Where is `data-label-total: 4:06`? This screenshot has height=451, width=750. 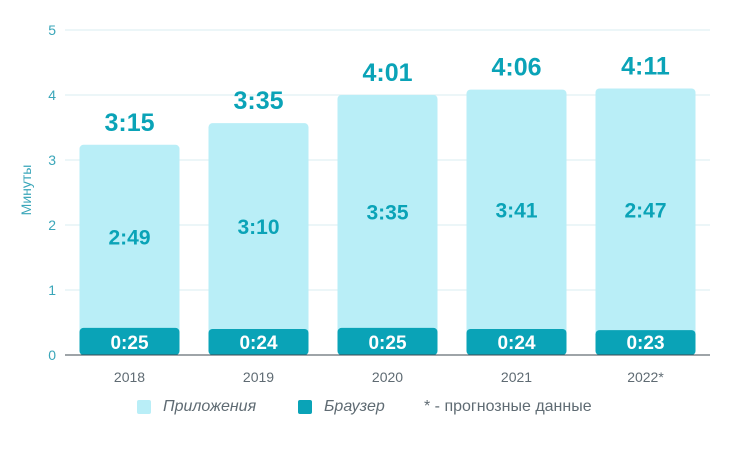
data-label-total: 4:06 is located at coordinates (516, 68).